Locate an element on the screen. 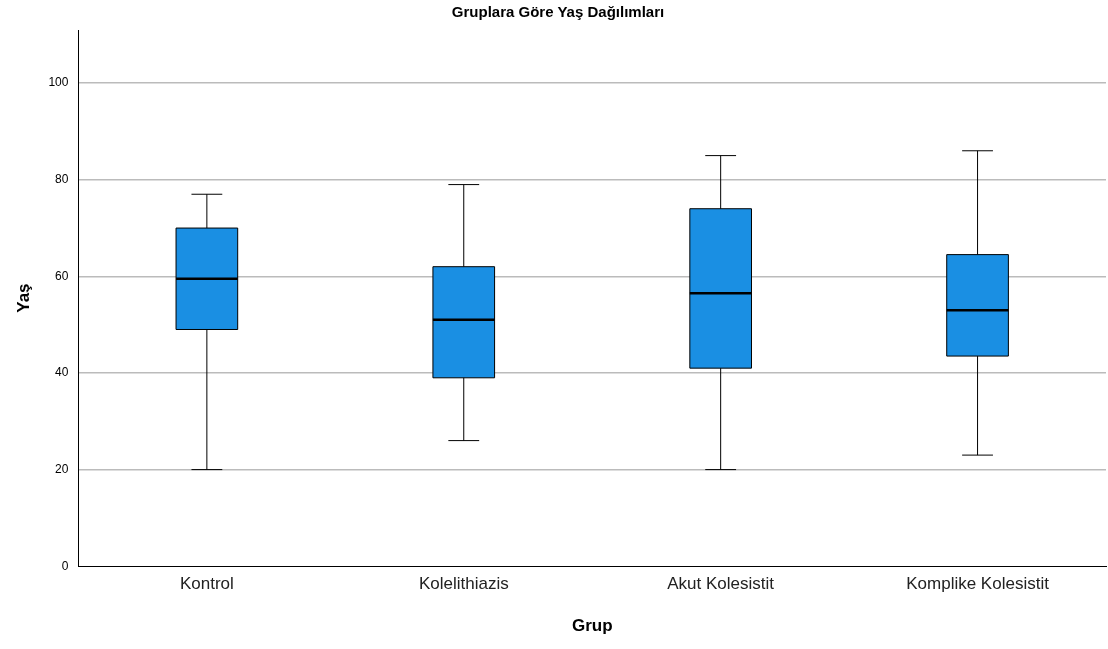 The image size is (1108, 649). y-axis-title: Yaş is located at coordinates (23, 298).